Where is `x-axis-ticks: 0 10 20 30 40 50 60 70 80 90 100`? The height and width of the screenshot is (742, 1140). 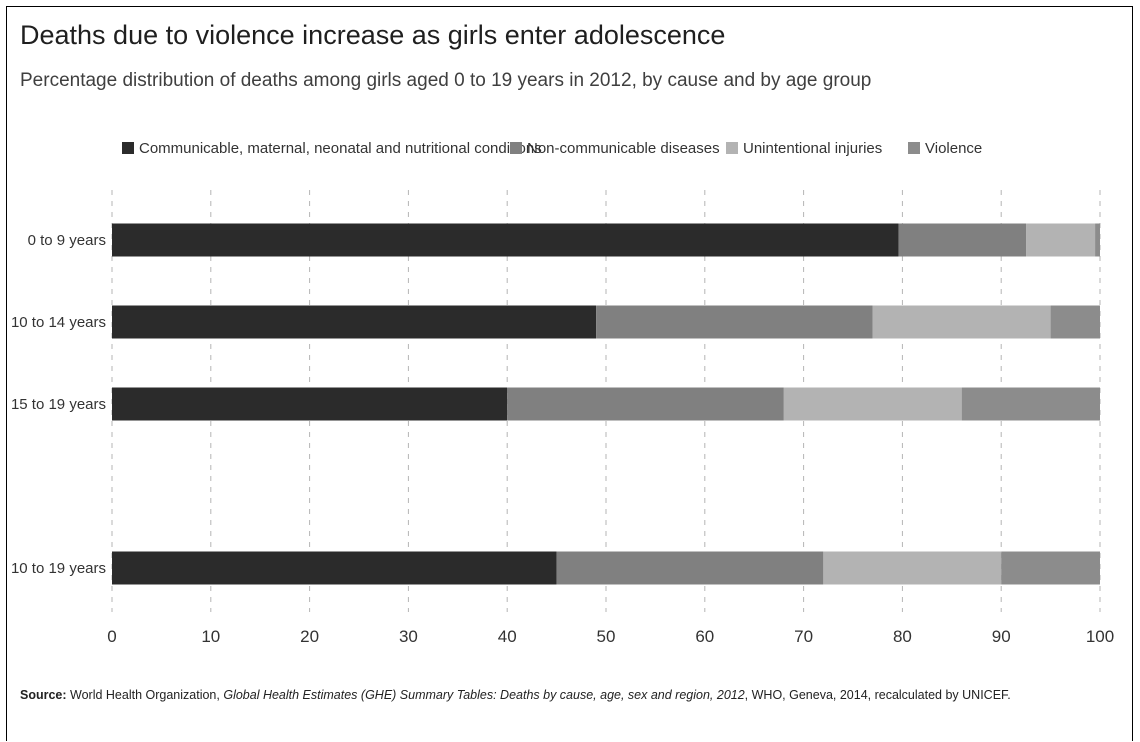
x-axis-ticks: 0 10 20 30 40 50 60 70 80 90 100 is located at coordinates (610, 636).